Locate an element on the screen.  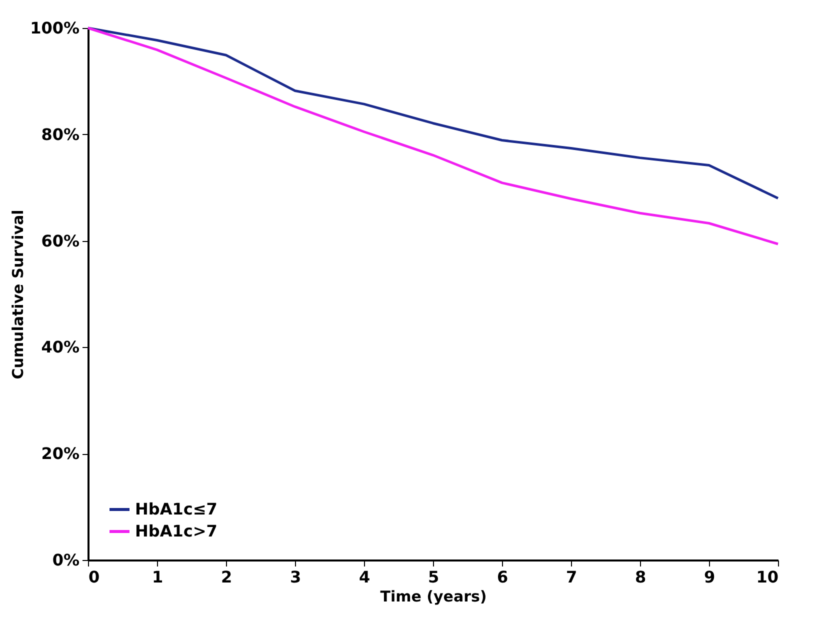
x-tick-label: 7 is located at coordinates (572, 577).